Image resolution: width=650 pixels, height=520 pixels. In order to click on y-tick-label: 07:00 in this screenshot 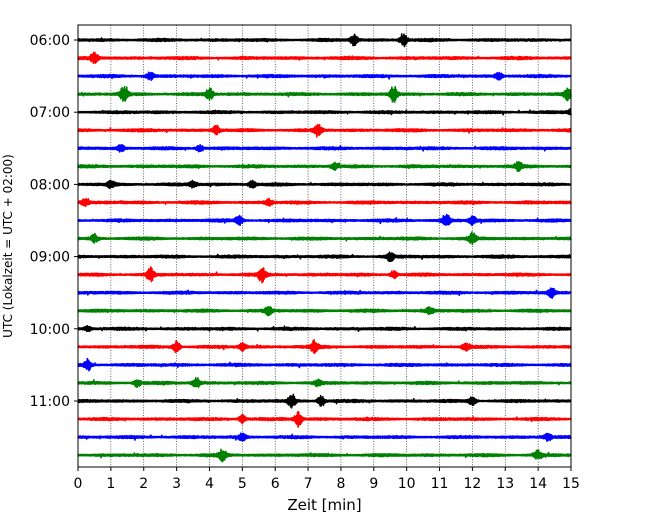, I will do `click(50, 113)`.